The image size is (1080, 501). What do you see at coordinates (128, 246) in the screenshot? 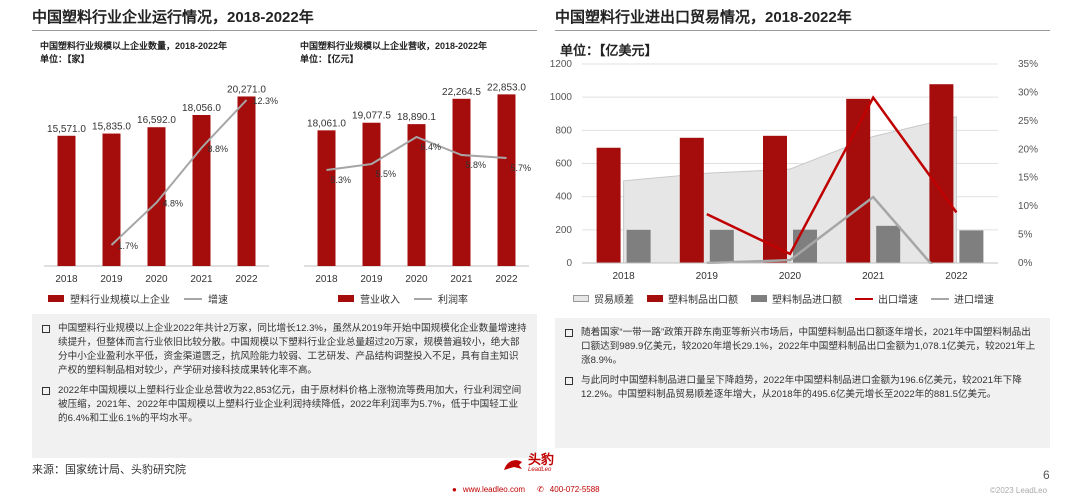
I see `chart1-line-label: 1.7%` at bounding box center [128, 246].